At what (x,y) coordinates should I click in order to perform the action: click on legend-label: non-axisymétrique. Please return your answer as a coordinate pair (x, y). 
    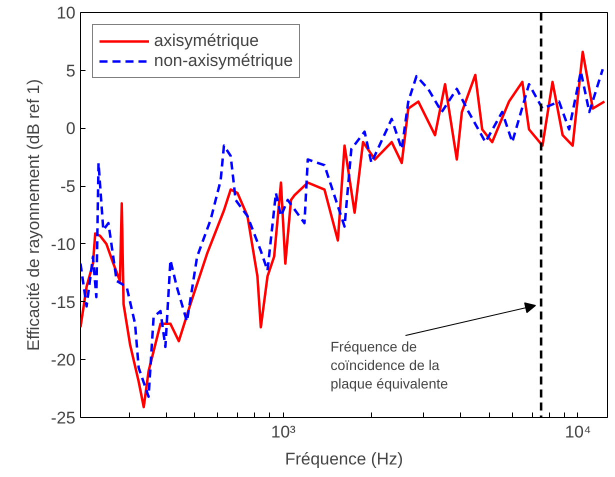
    Looking at the image, I should click on (223, 61).